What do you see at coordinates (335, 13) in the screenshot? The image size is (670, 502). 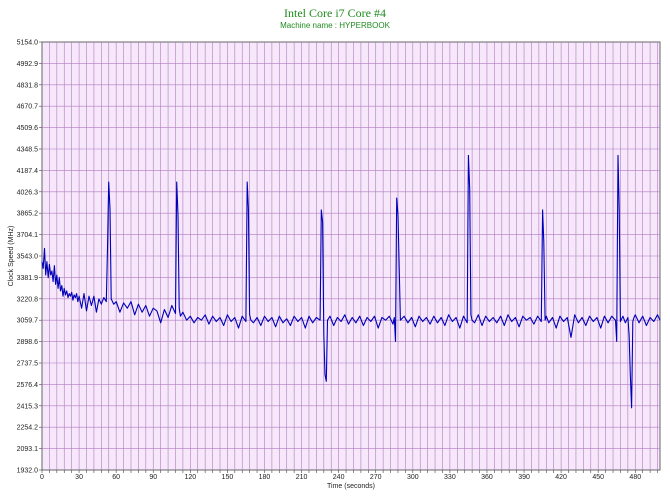 I see `chart-title: Intel Core i7 Core #4` at bounding box center [335, 13].